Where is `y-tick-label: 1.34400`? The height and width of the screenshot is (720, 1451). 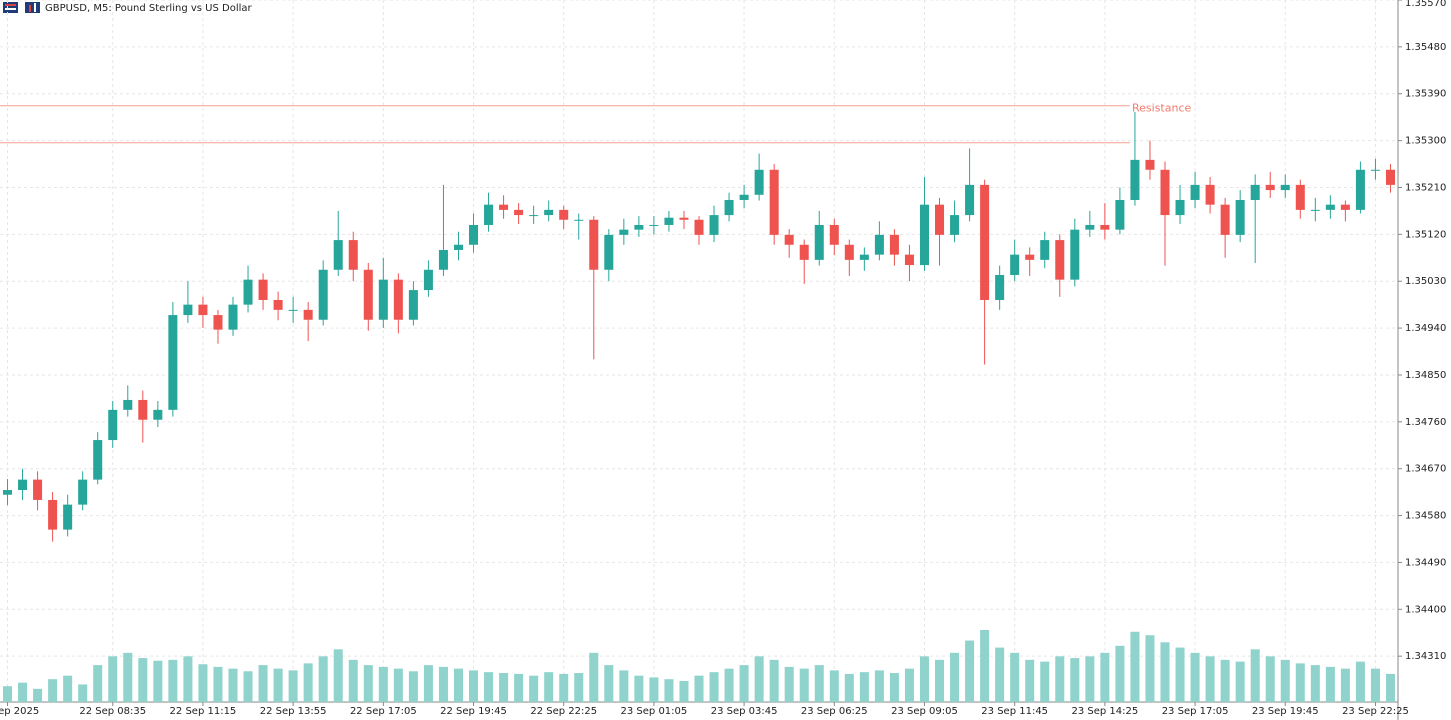
y-tick-label: 1.34400 is located at coordinates (1425, 609).